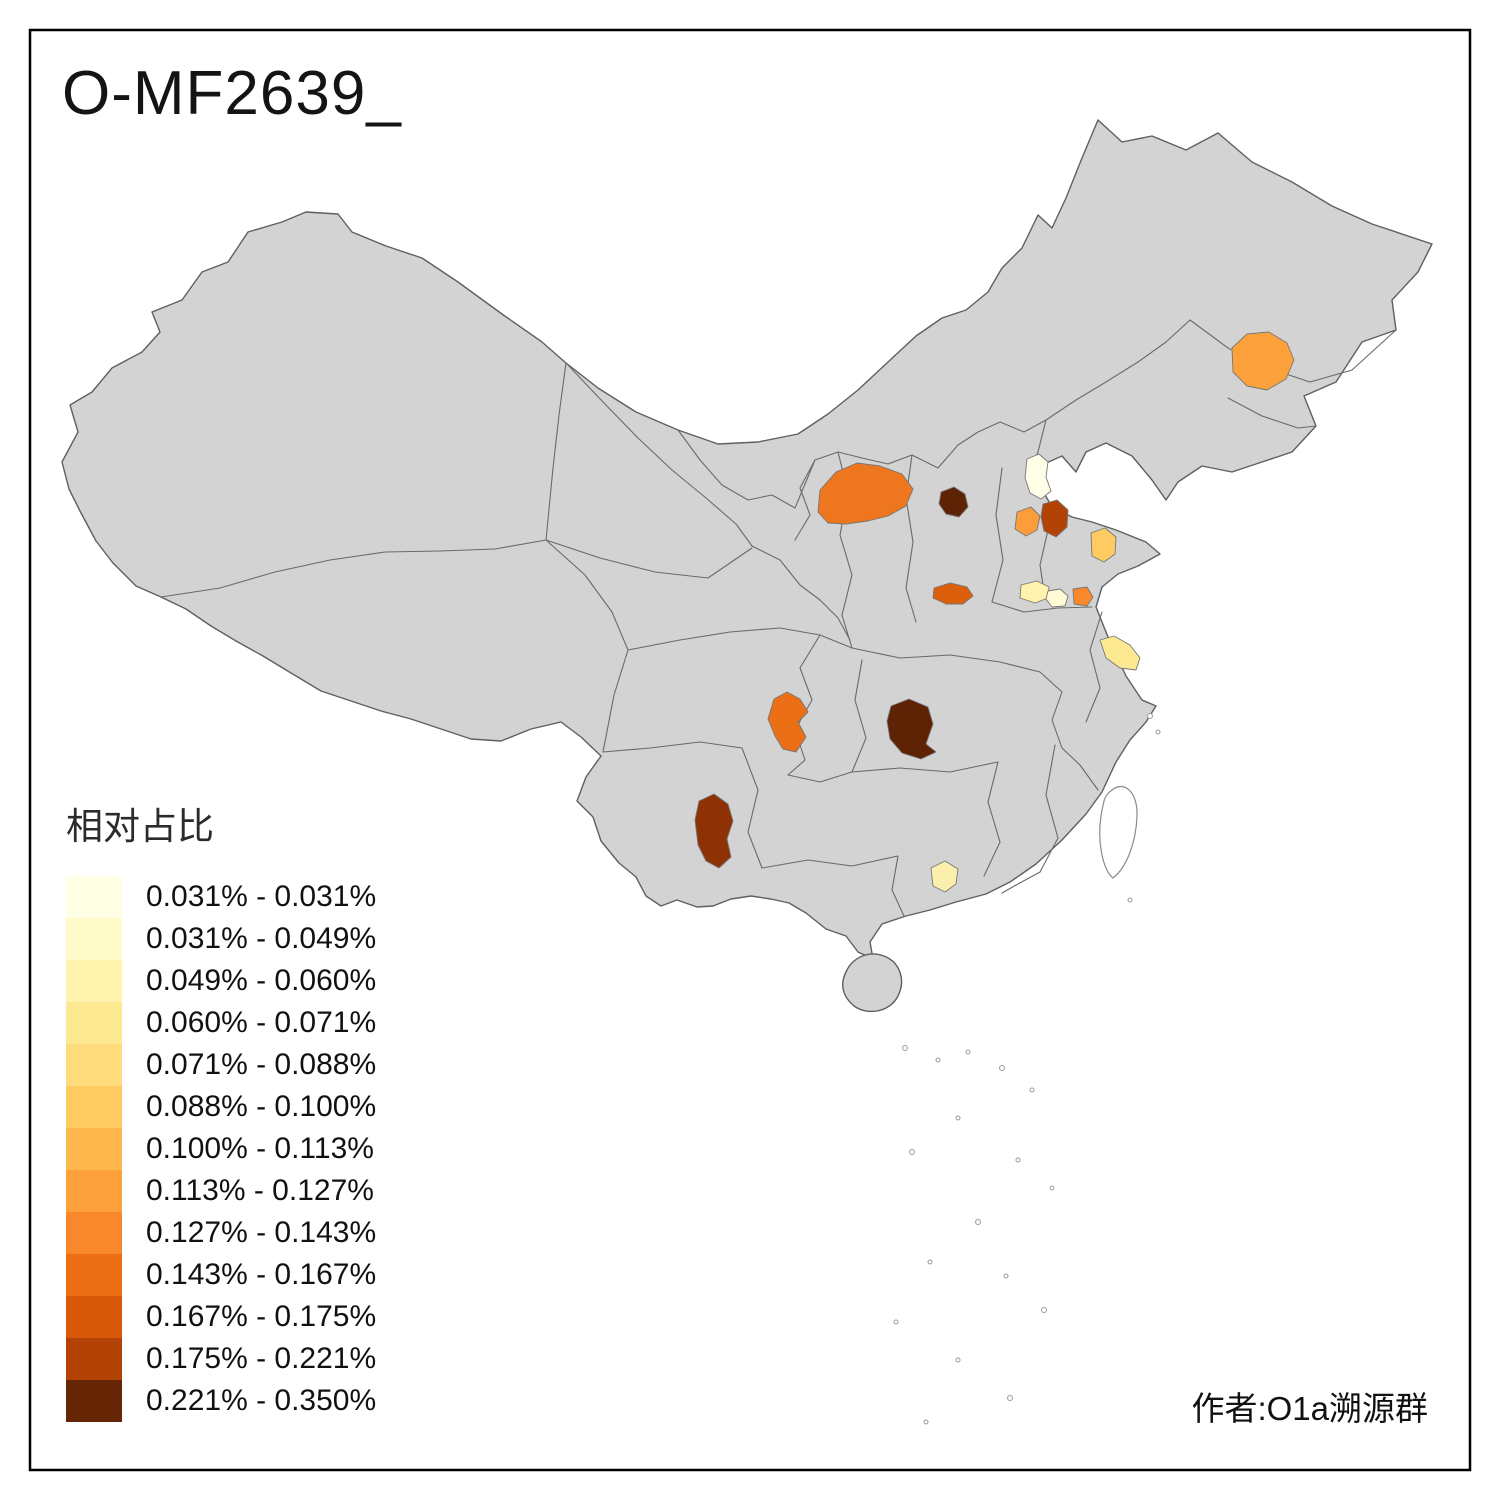 This screenshot has height=1500, width=1500. Describe the element at coordinates (872, 983) in the screenshot. I see `hainan-island` at that location.